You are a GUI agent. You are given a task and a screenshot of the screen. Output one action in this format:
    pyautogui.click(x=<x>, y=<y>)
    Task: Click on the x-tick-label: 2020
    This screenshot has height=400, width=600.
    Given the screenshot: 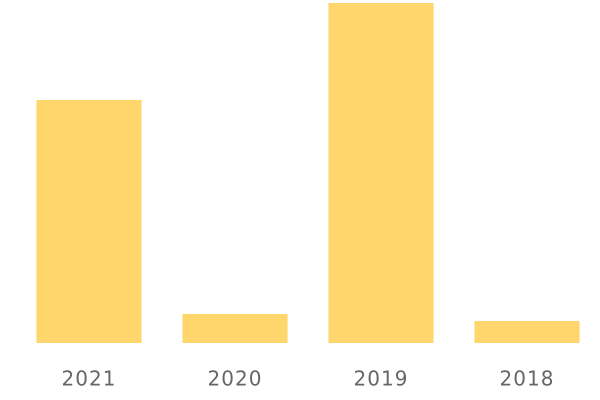 What is the action you would take?
    pyautogui.click(x=235, y=379)
    